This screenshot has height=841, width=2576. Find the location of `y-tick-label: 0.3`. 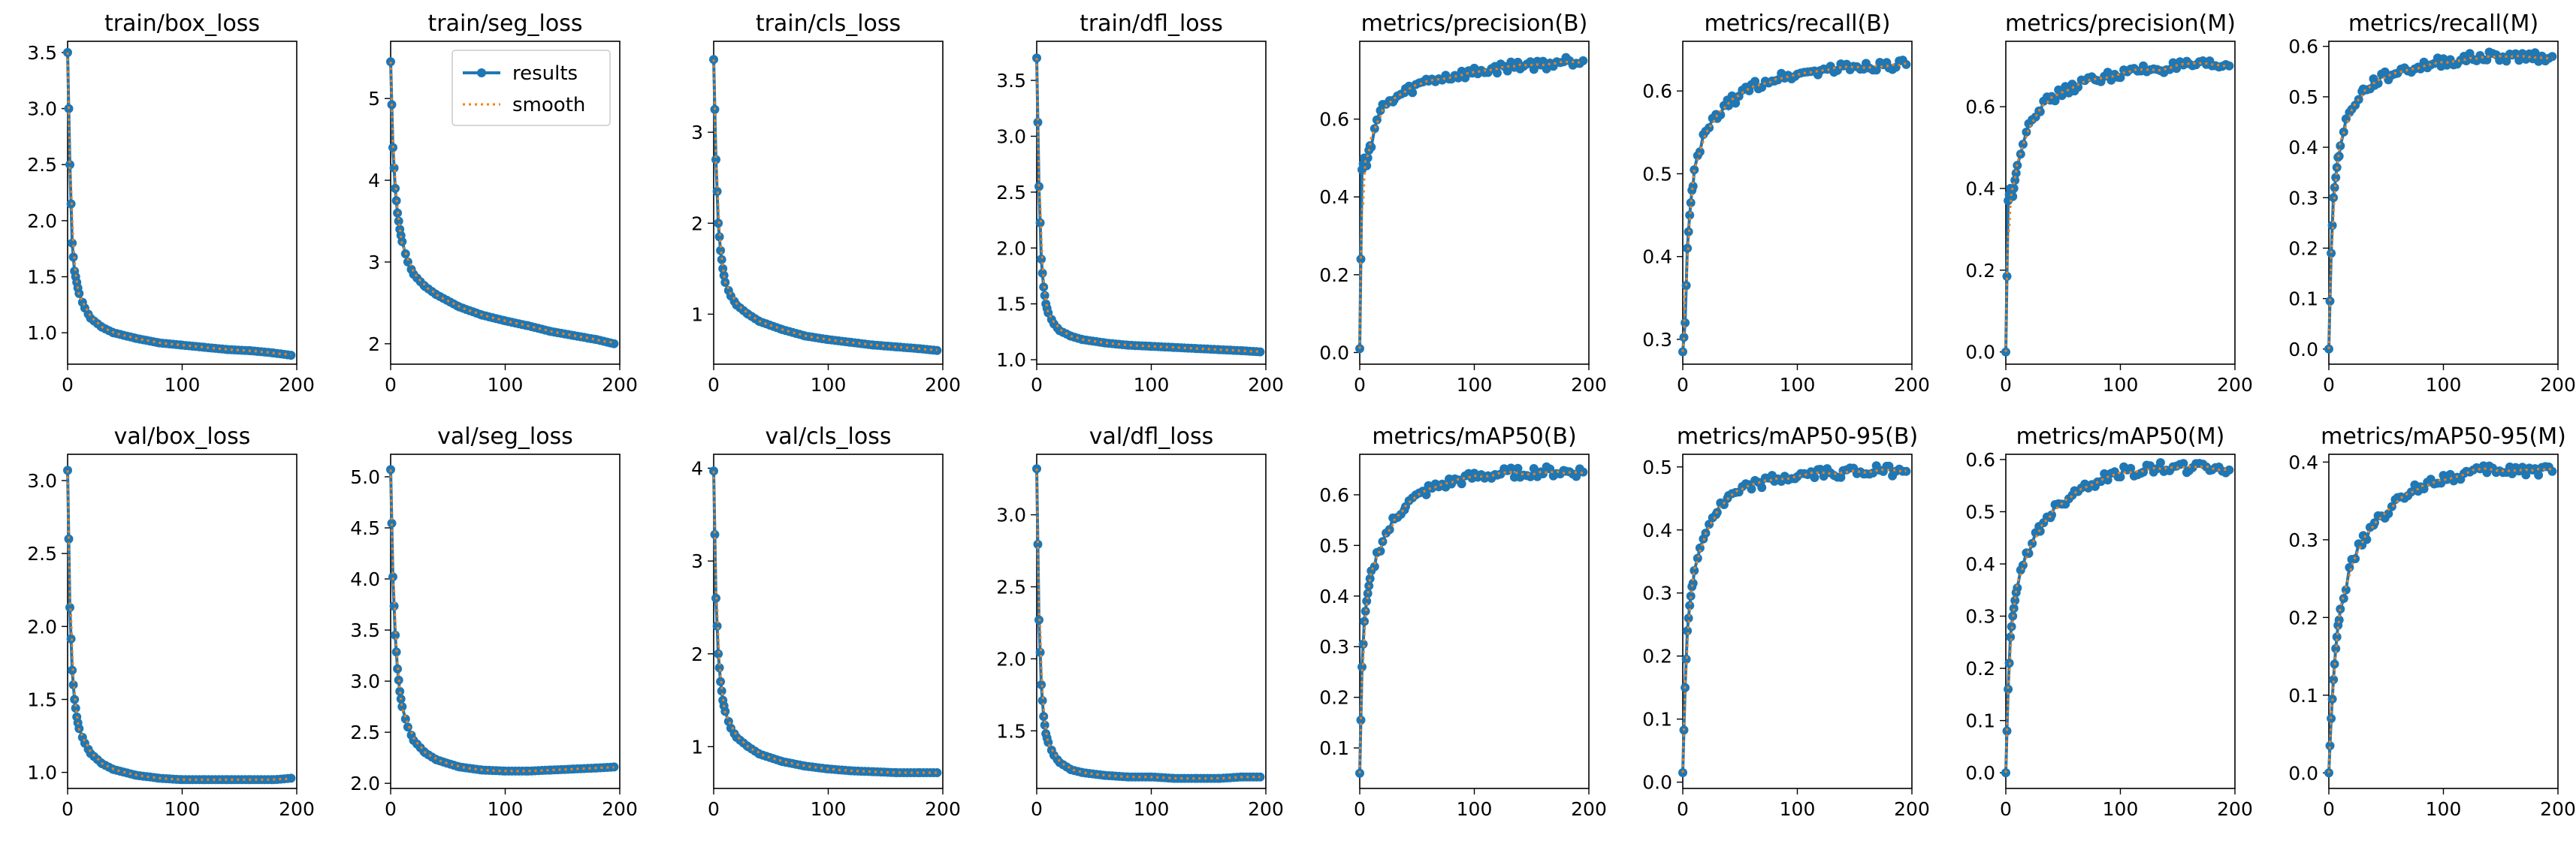

y-tick-label: 0.3 is located at coordinates (1980, 617).